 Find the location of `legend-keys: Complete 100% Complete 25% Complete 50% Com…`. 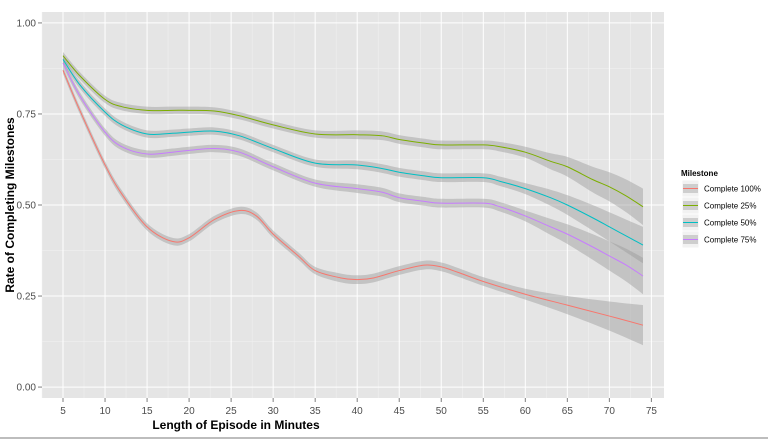

legend-keys: Complete 100% Complete 25% Complete 50% Com… is located at coordinates (721, 214).